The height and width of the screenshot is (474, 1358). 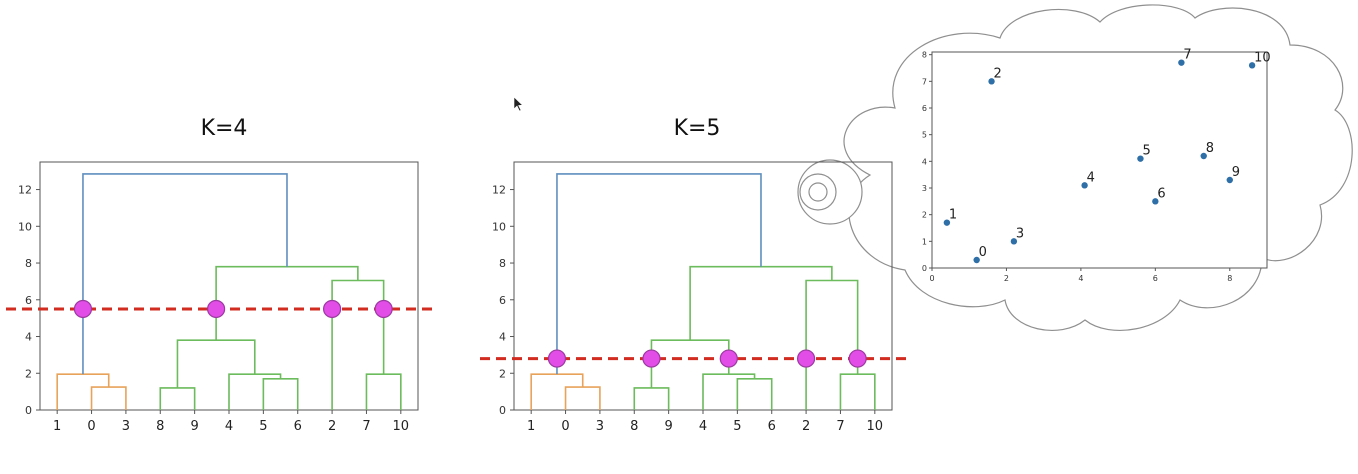 What do you see at coordinates (1236, 172) in the screenshot?
I see `point-label: 9` at bounding box center [1236, 172].